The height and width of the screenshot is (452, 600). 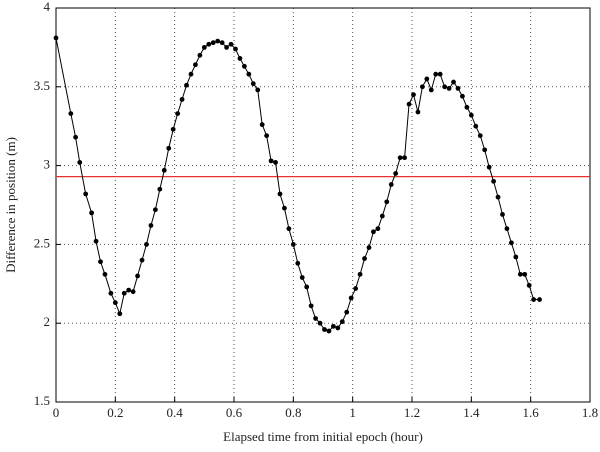 What do you see at coordinates (352, 412) in the screenshot?
I see `x-tick-label: 1` at bounding box center [352, 412].